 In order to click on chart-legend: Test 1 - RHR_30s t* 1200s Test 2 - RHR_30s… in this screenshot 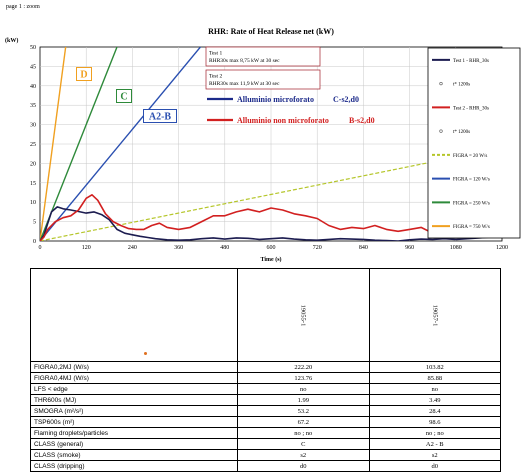, I will do `click(474, 143)`.